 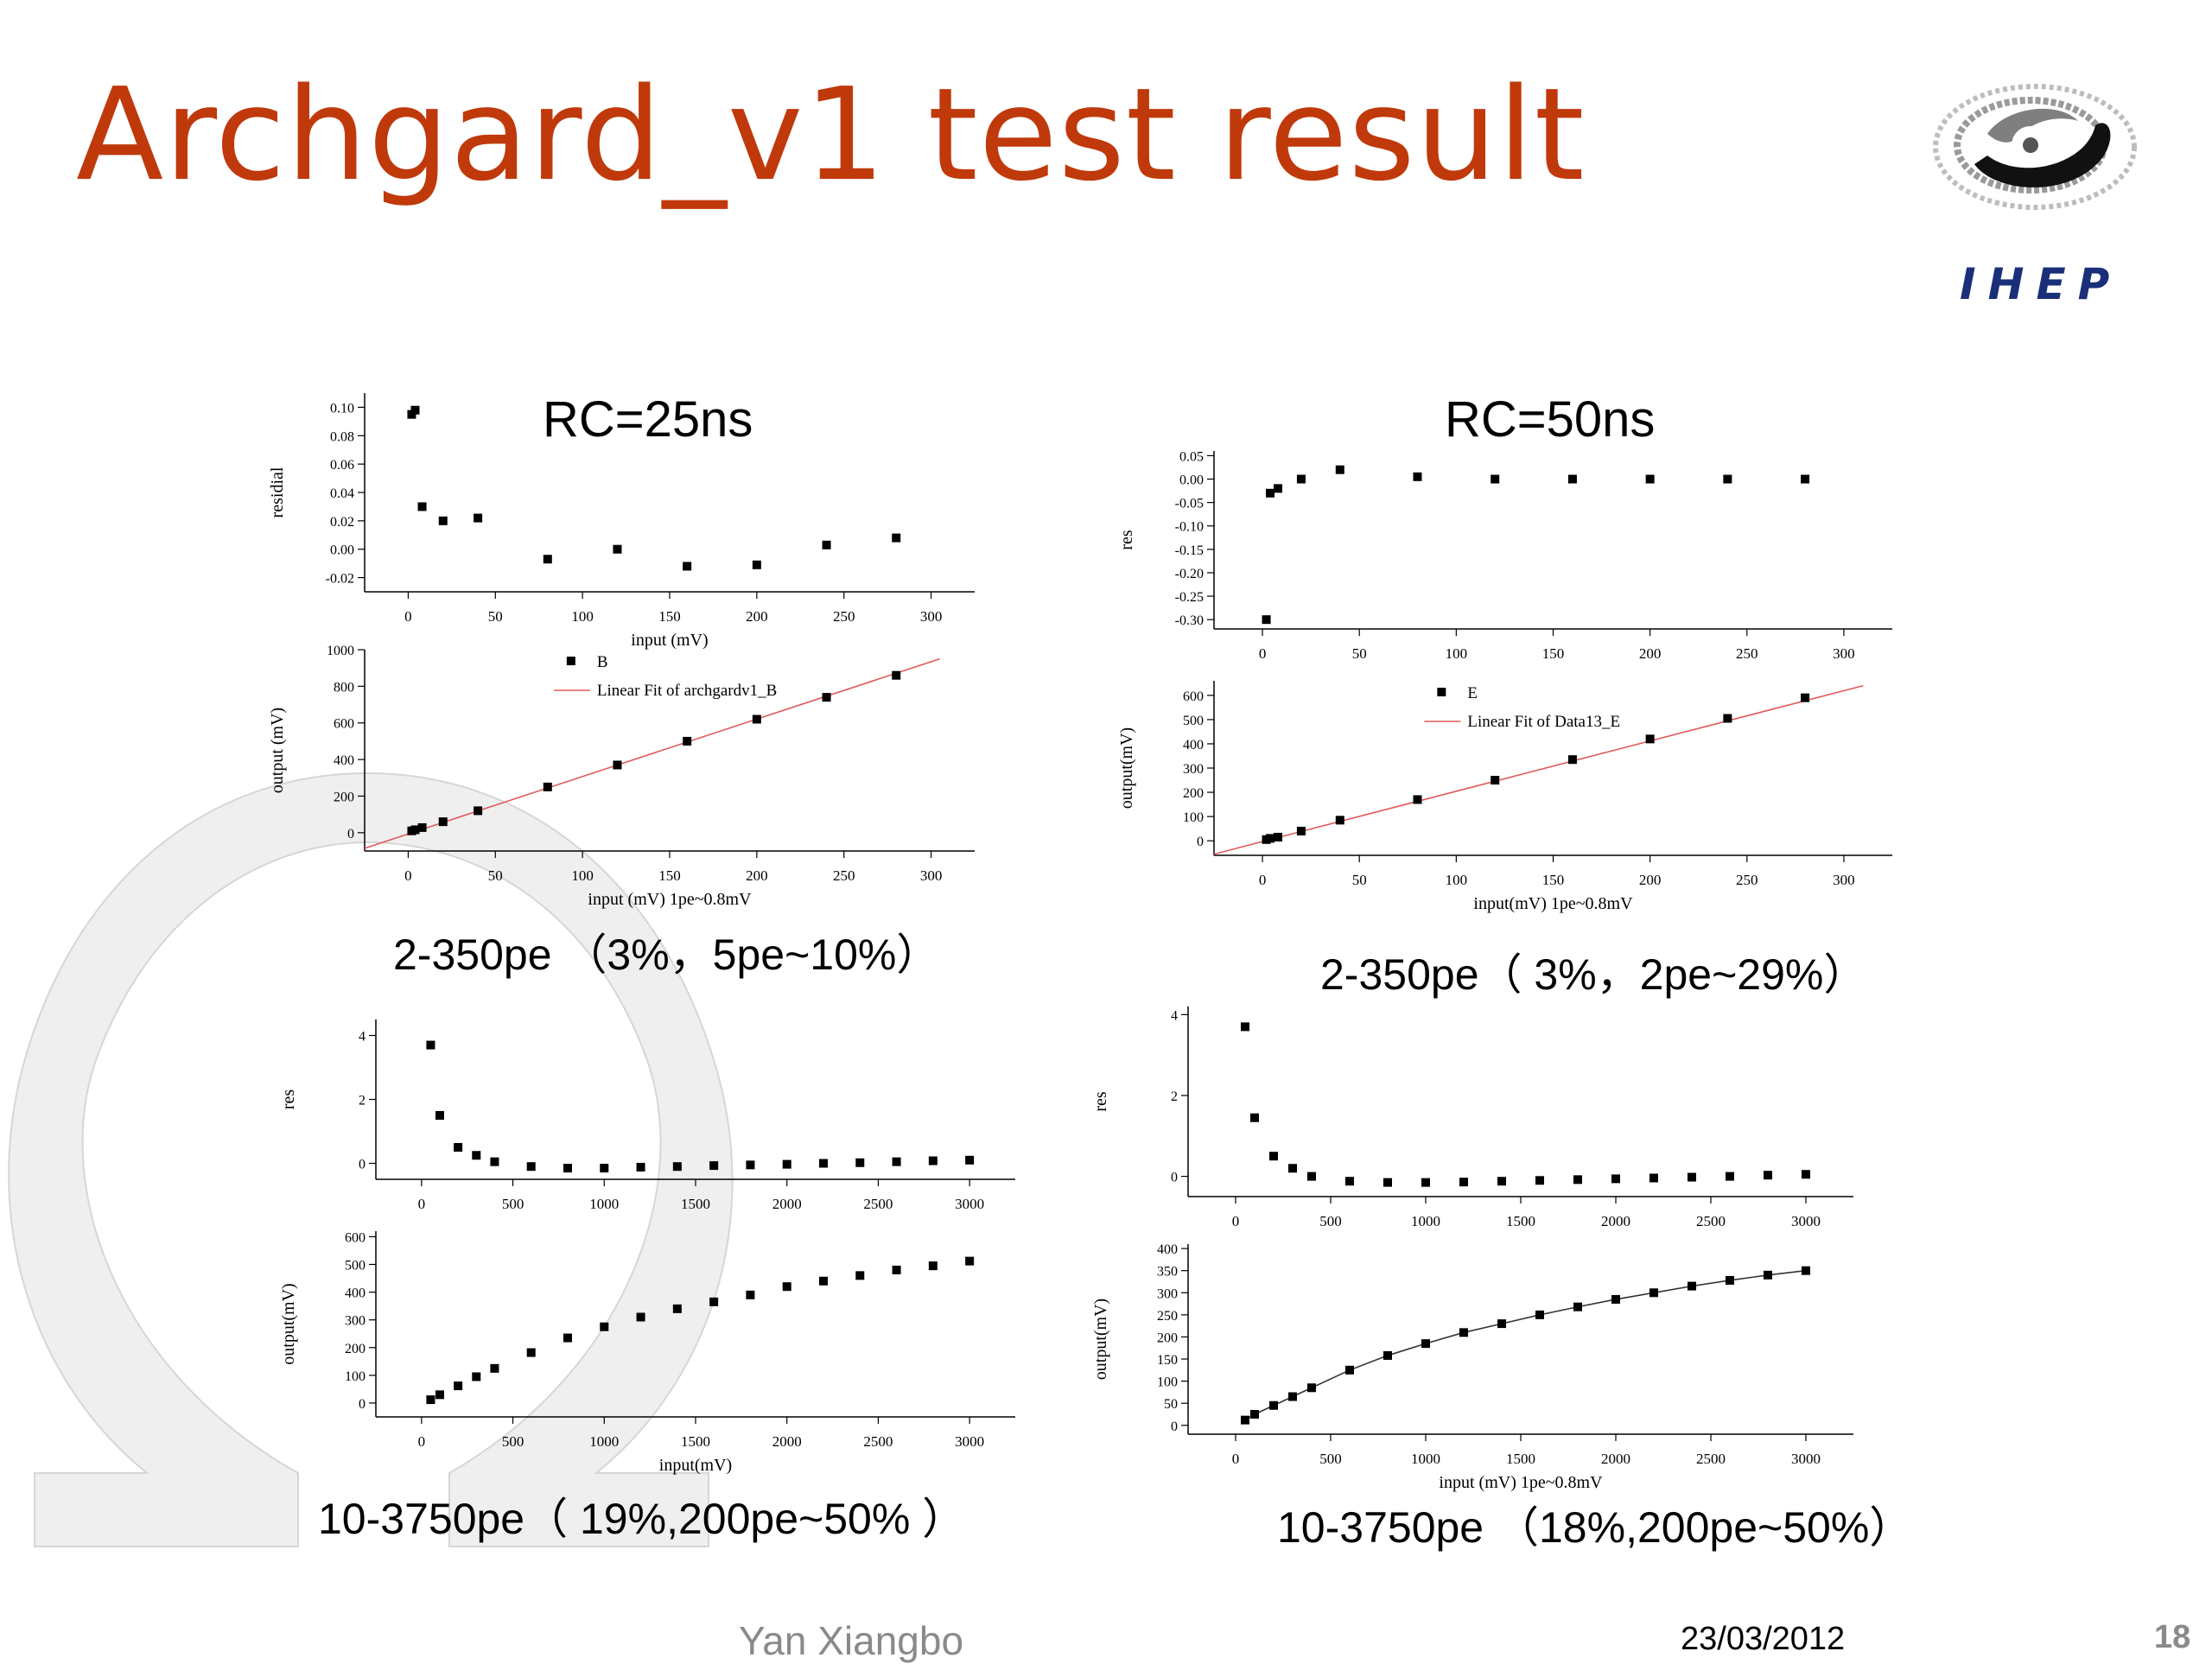 What do you see at coordinates (1553, 903) in the screenshot?
I see `x-axis-label: input(mV) 1pe~0.8mV` at bounding box center [1553, 903].